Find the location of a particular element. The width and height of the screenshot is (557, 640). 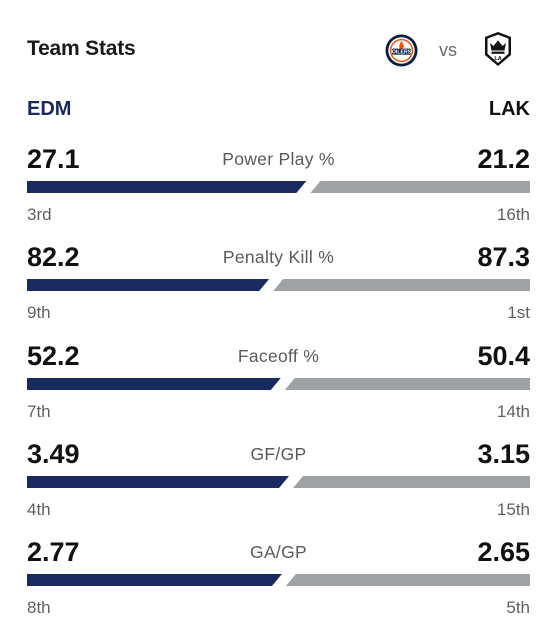

away-stat-value: 21.2 is located at coordinates (503, 159).